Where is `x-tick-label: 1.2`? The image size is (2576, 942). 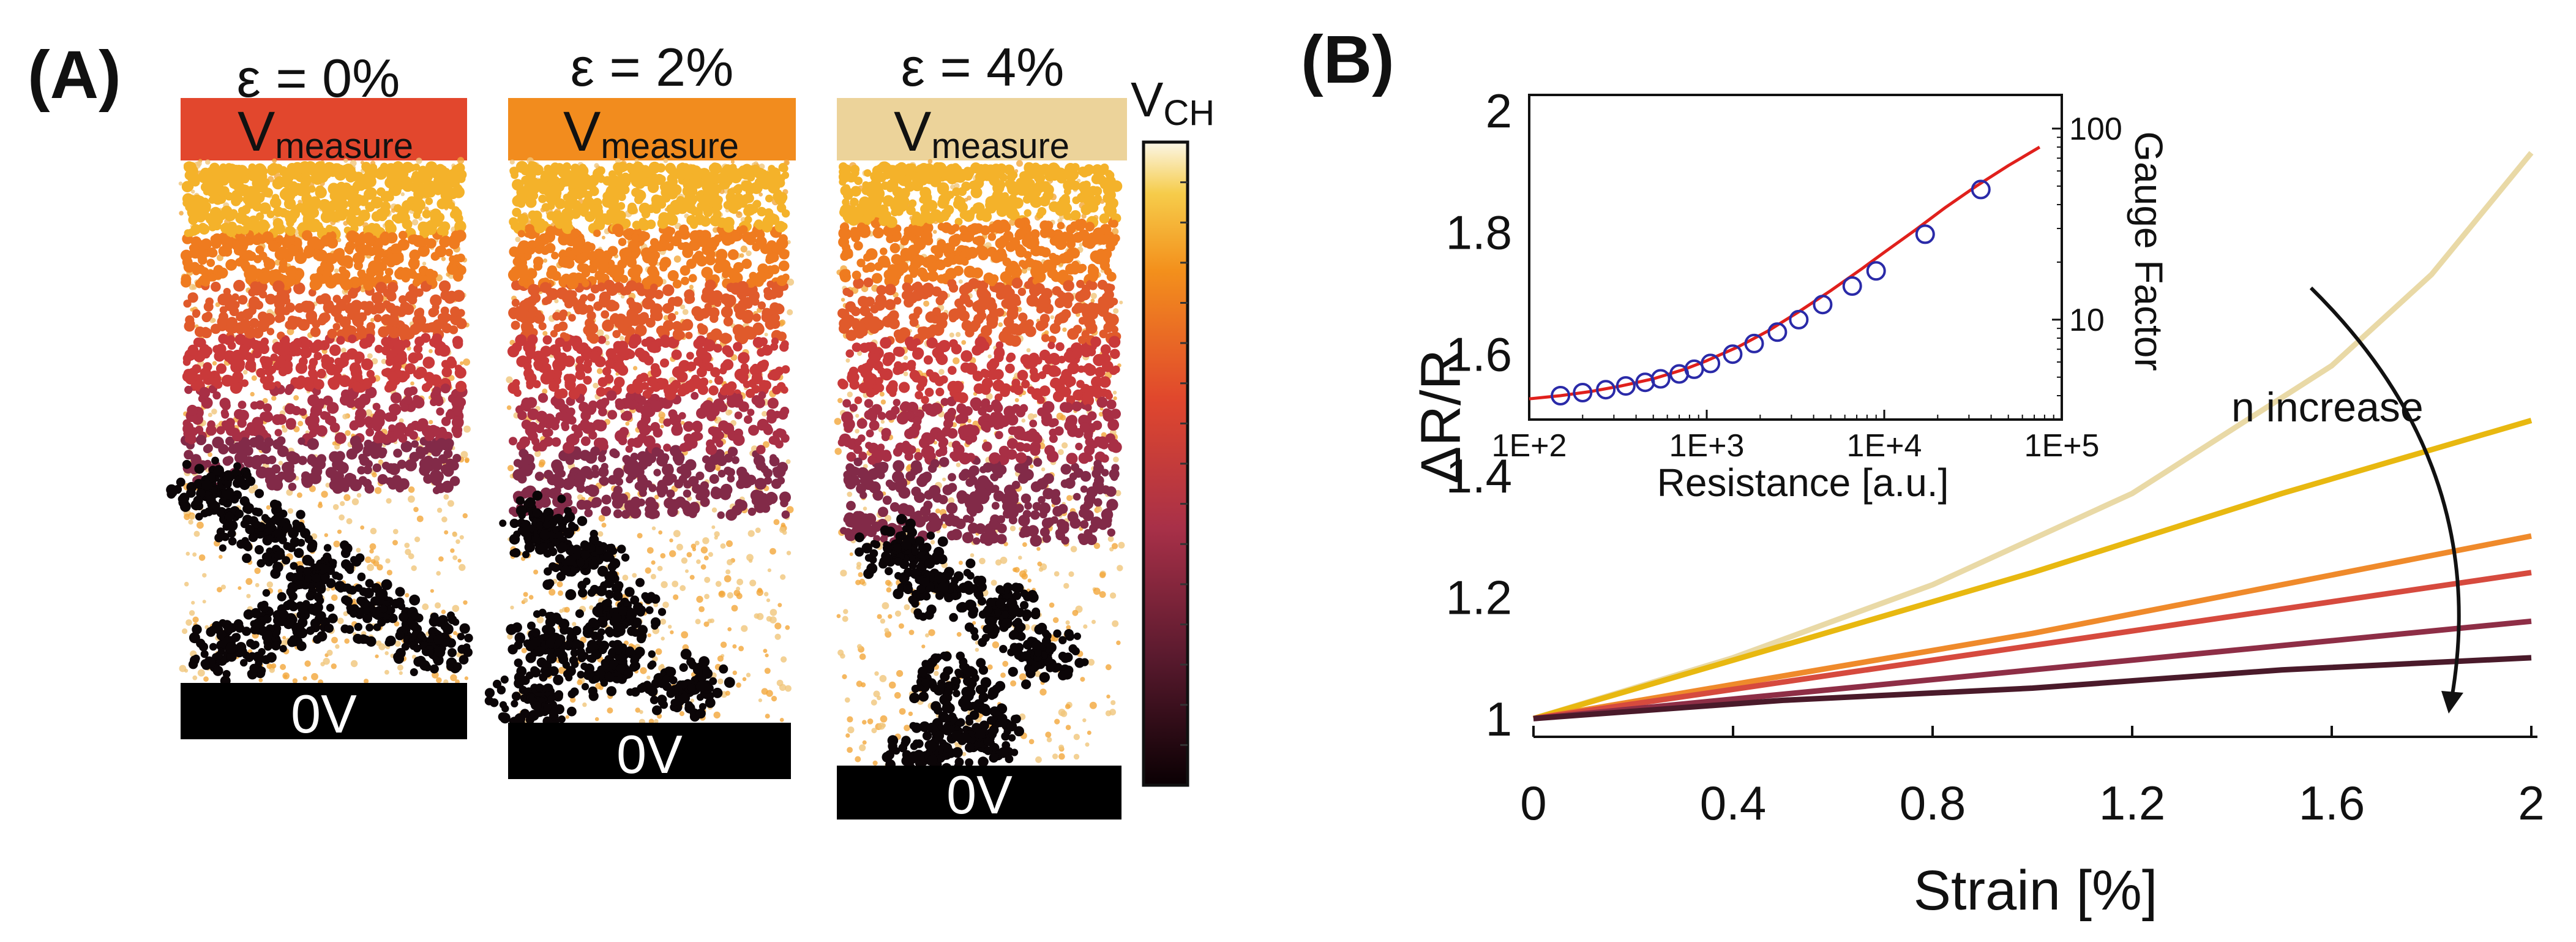 x-tick-label: 1.2 is located at coordinates (2132, 803).